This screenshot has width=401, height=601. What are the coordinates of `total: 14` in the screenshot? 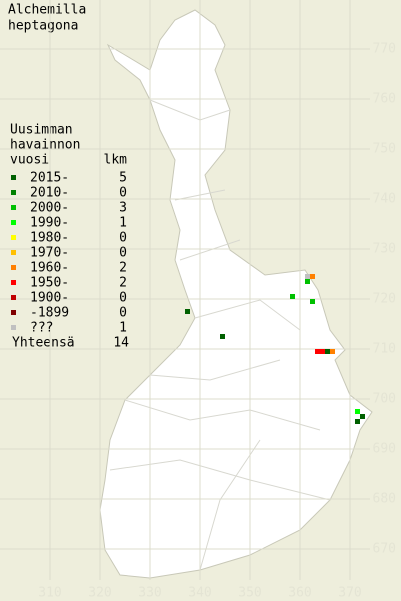 It's located at (121, 343).